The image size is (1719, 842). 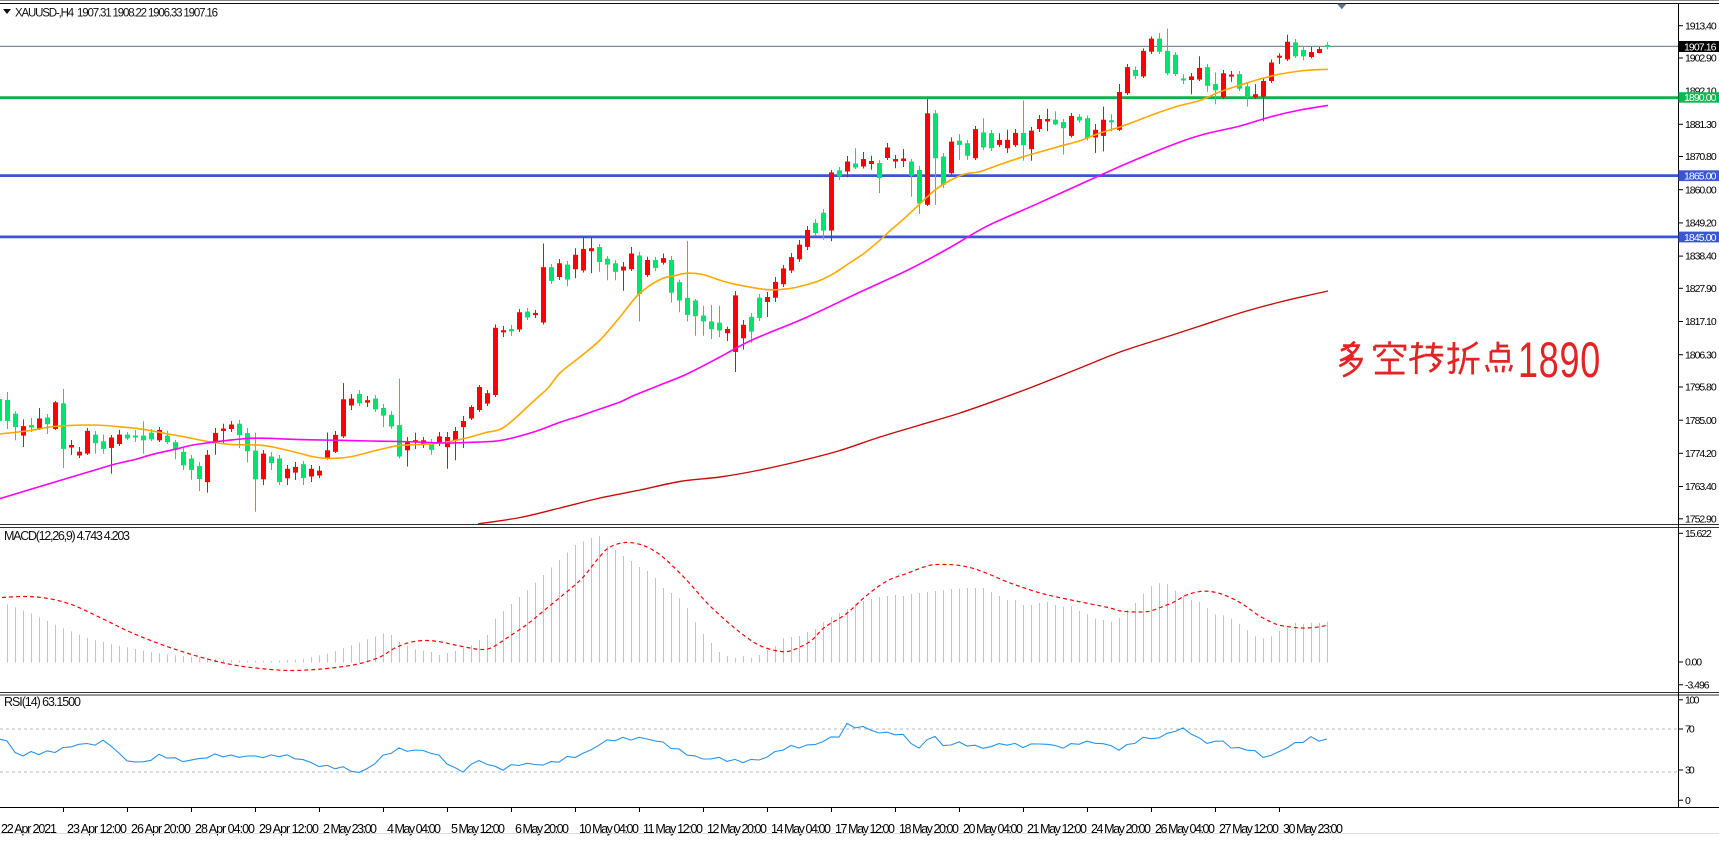 What do you see at coordinates (1701, 157) in the screenshot?
I see `svg-text: 1870.80` at bounding box center [1701, 157].